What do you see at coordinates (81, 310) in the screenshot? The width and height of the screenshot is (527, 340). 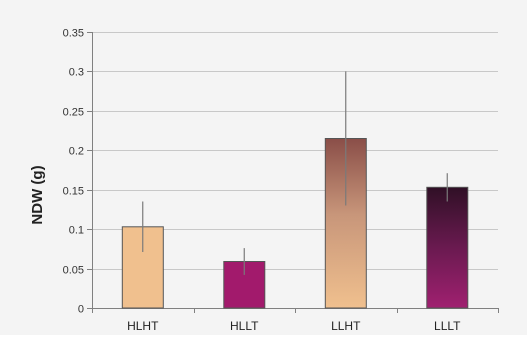 I see `y-tick-label: 0` at bounding box center [81, 310].